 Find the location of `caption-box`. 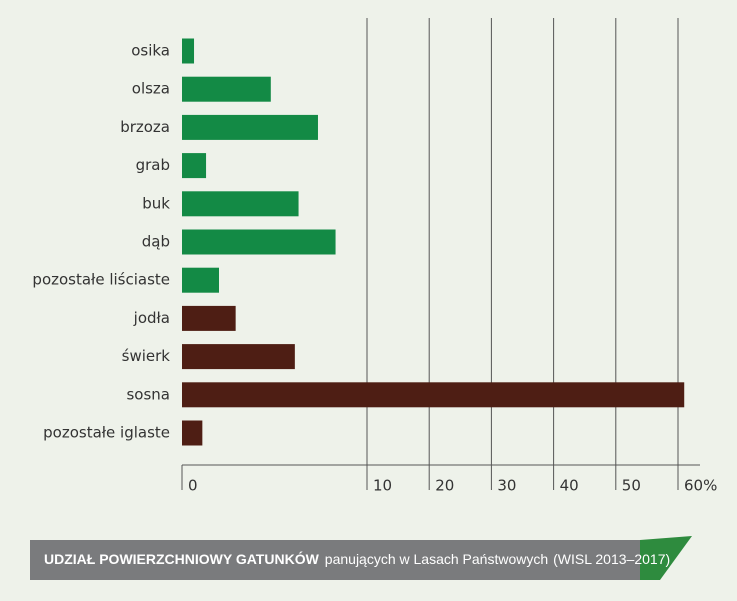

caption-box is located at coordinates (345, 560).